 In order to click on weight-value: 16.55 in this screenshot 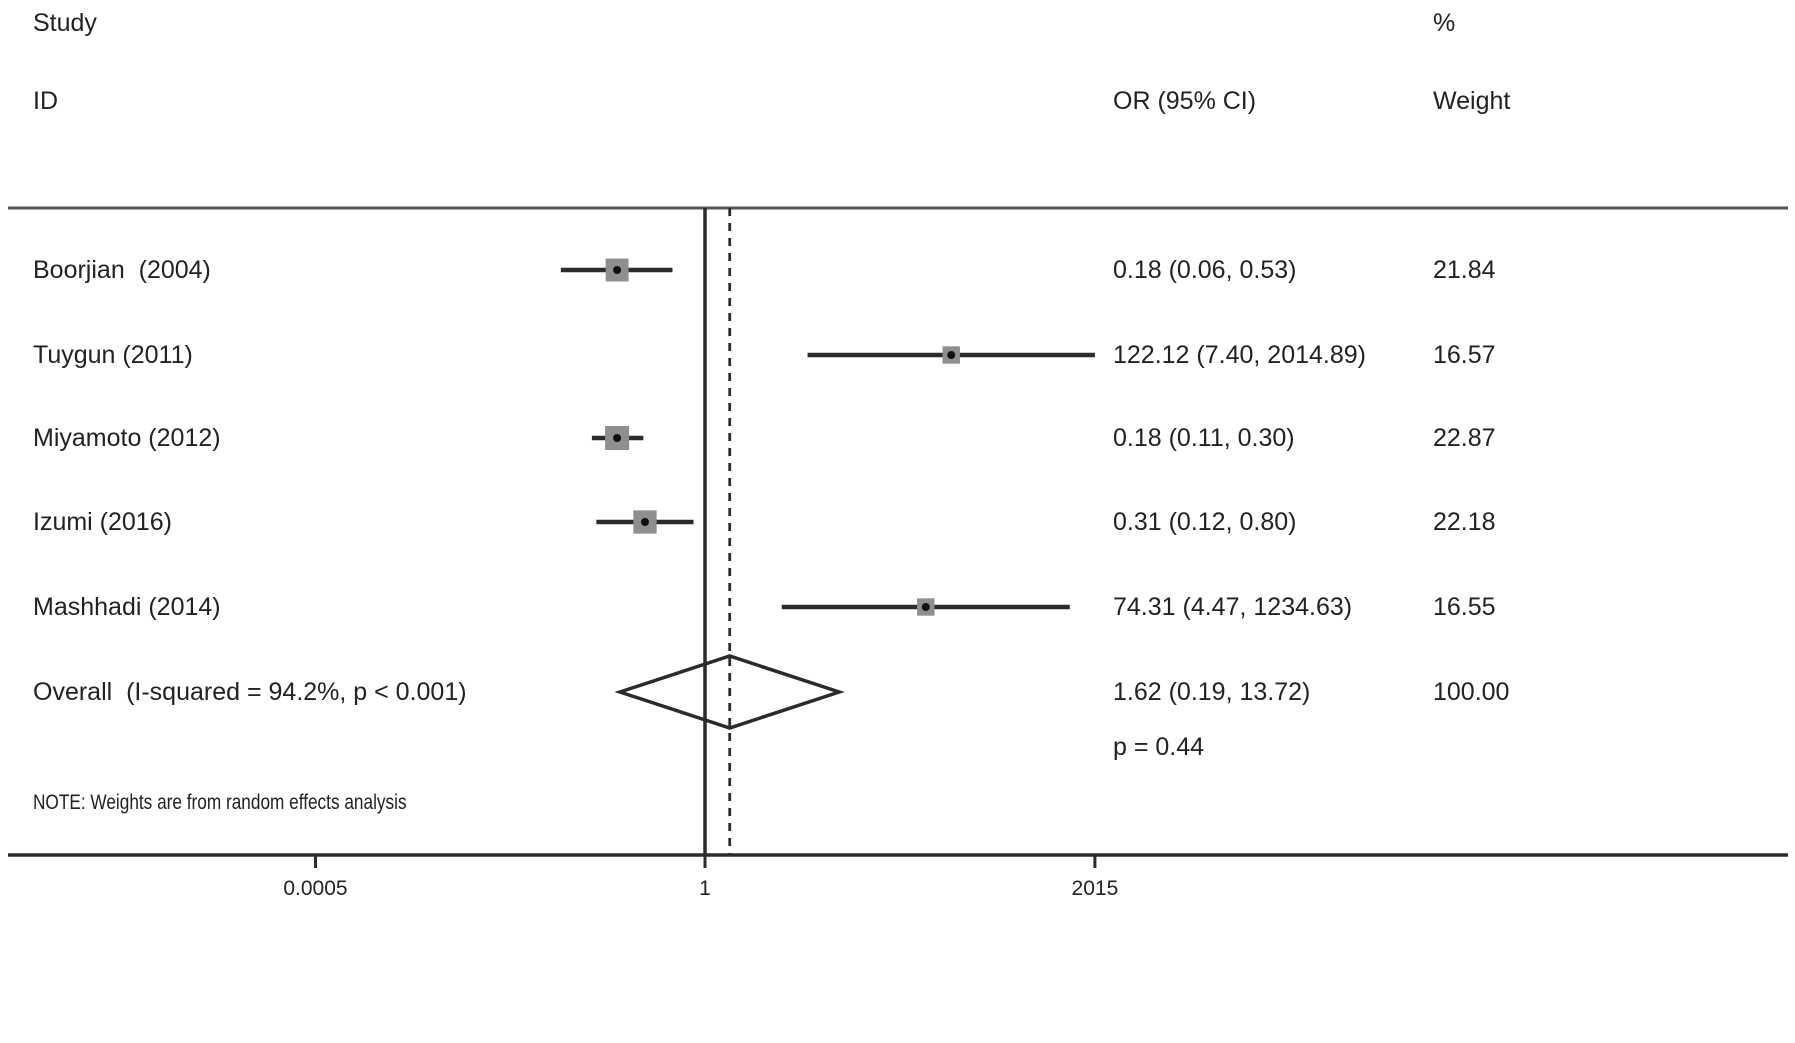, I will do `click(1464, 607)`.